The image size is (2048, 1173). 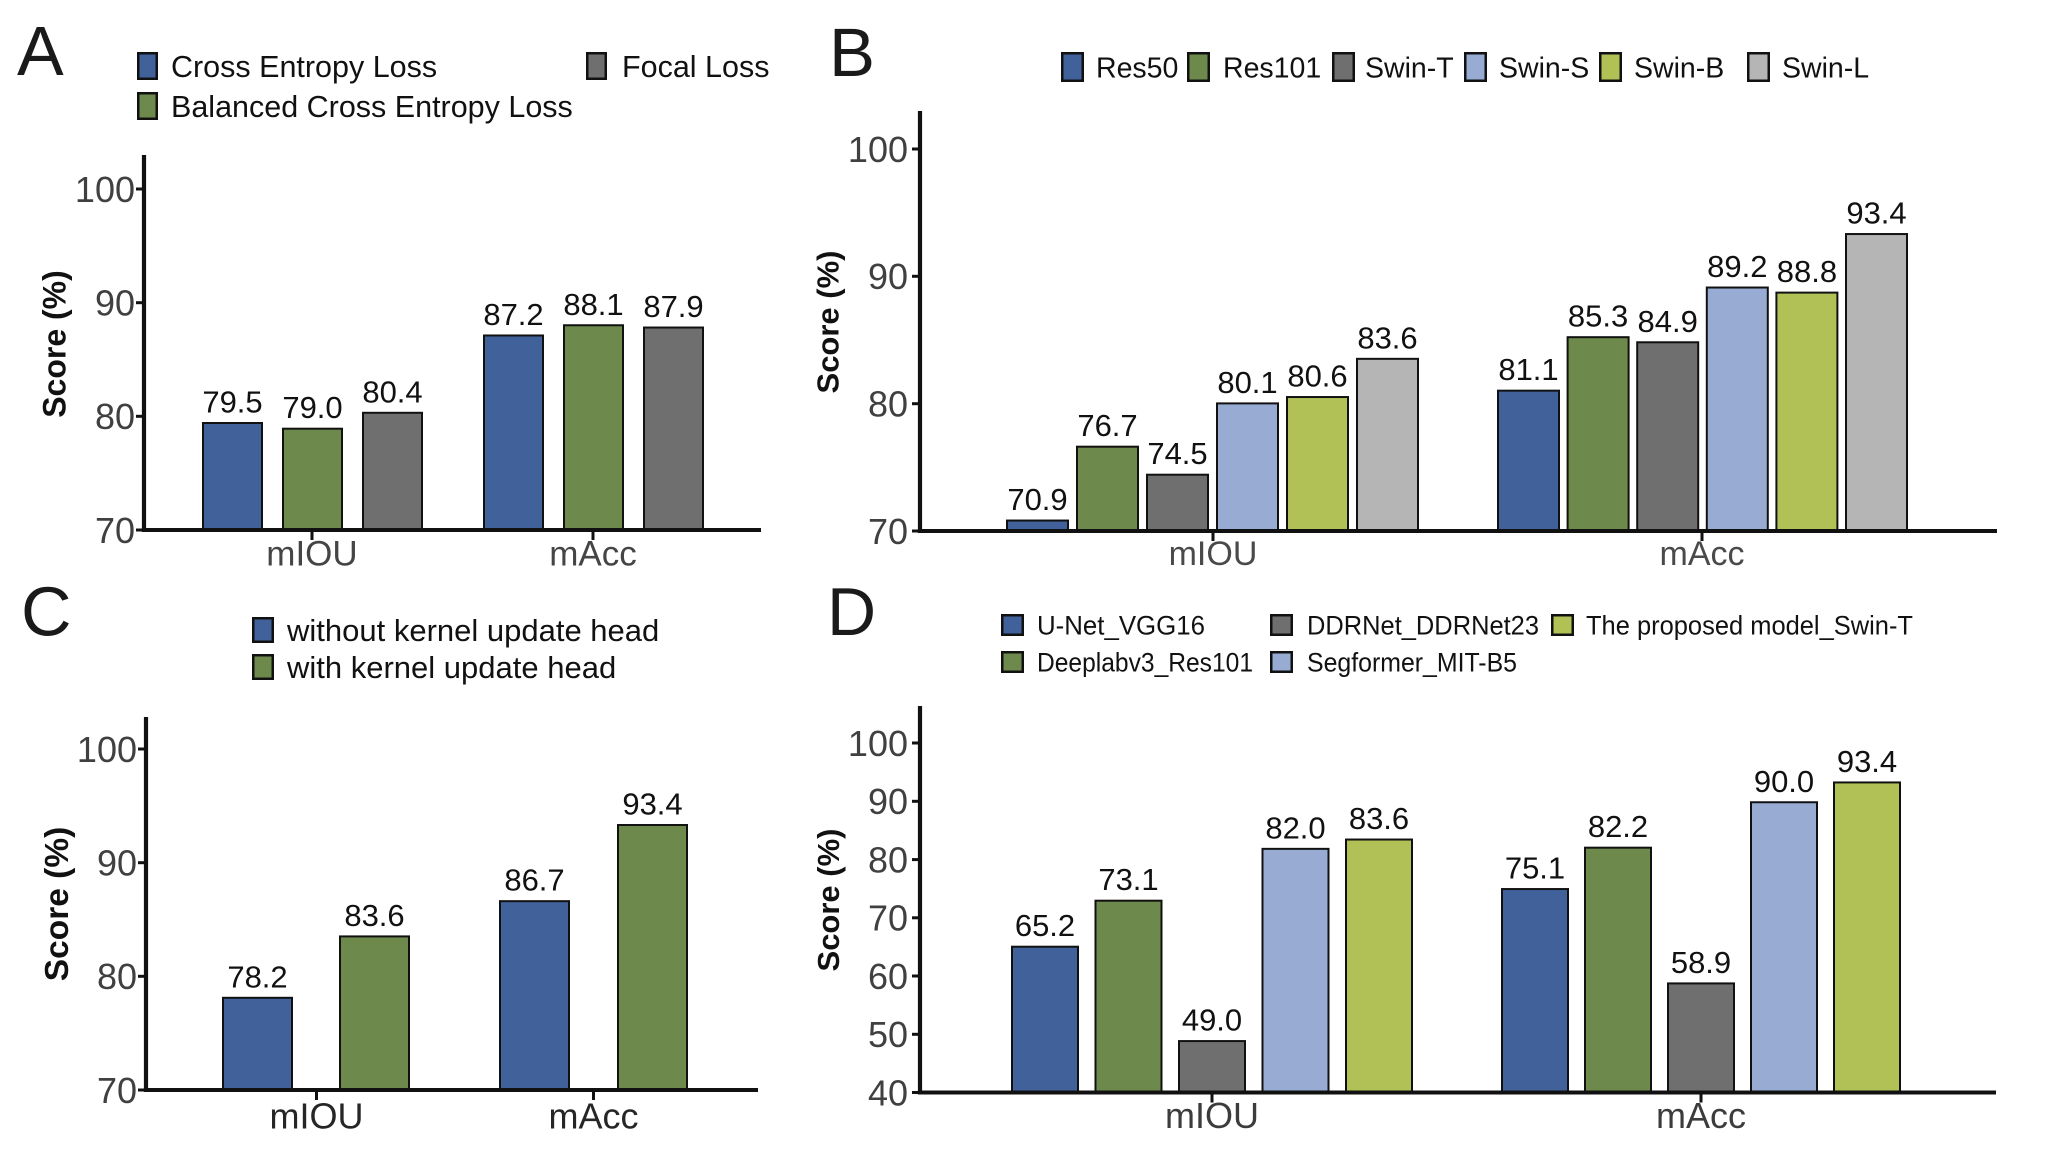 What do you see at coordinates (534, 880) in the screenshot?
I see `svg-text: 86.7` at bounding box center [534, 880].